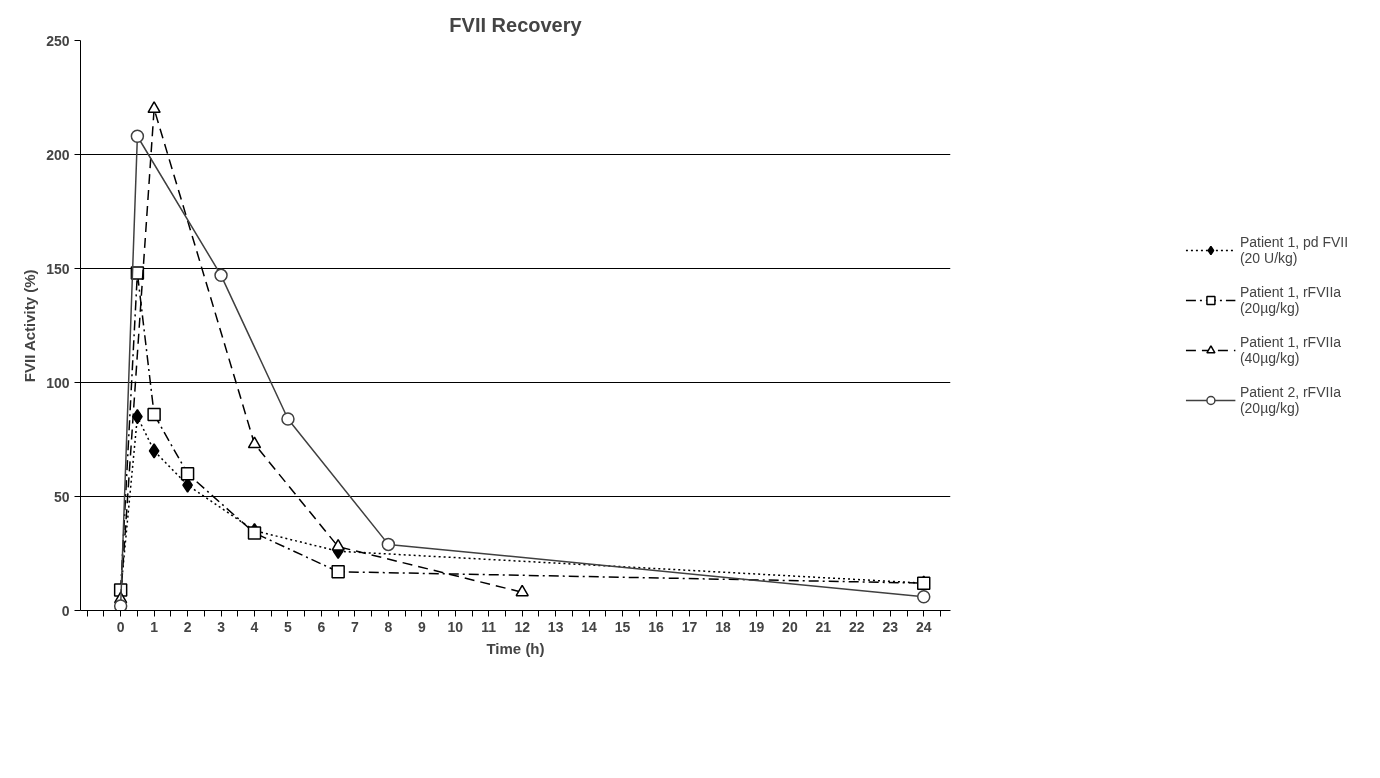  What do you see at coordinates (689, 626) in the screenshot?
I see `x-tick-label: 17` at bounding box center [689, 626].